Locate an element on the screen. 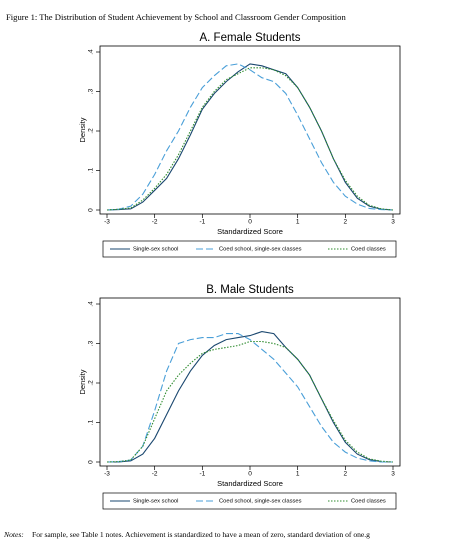 Image resolution: width=474 pixels, height=554 pixels. notes-label: Notes: is located at coordinates (13, 534).